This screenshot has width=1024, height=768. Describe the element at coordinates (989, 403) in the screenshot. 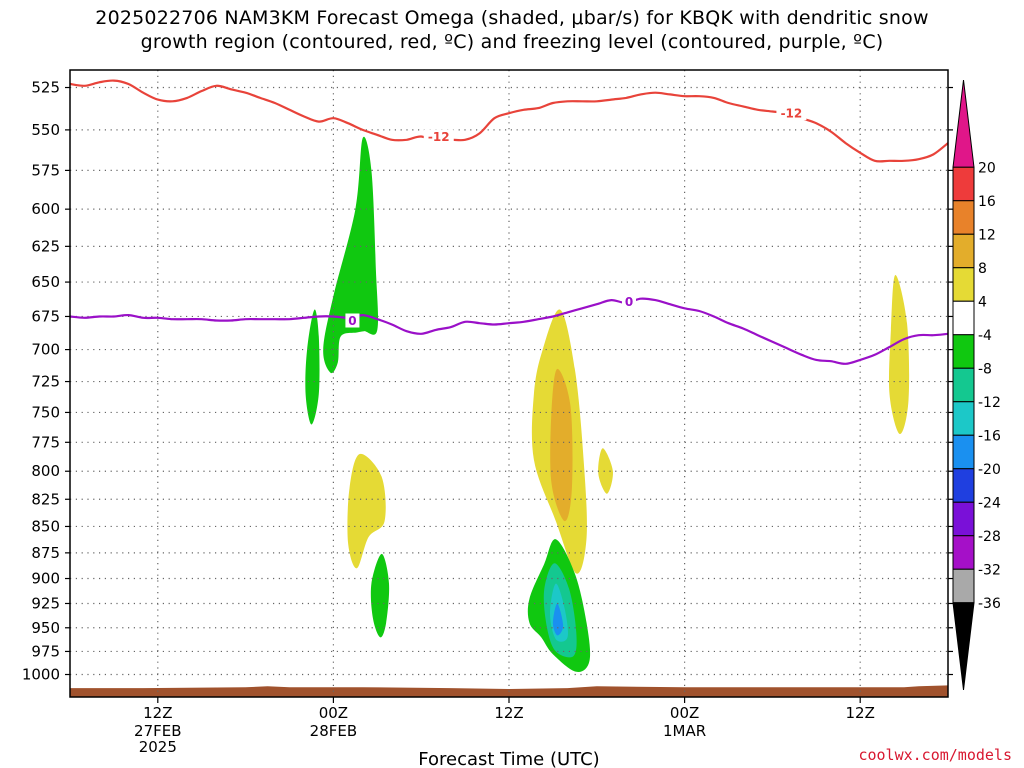

I see `colorbar-label: -12` at that location.